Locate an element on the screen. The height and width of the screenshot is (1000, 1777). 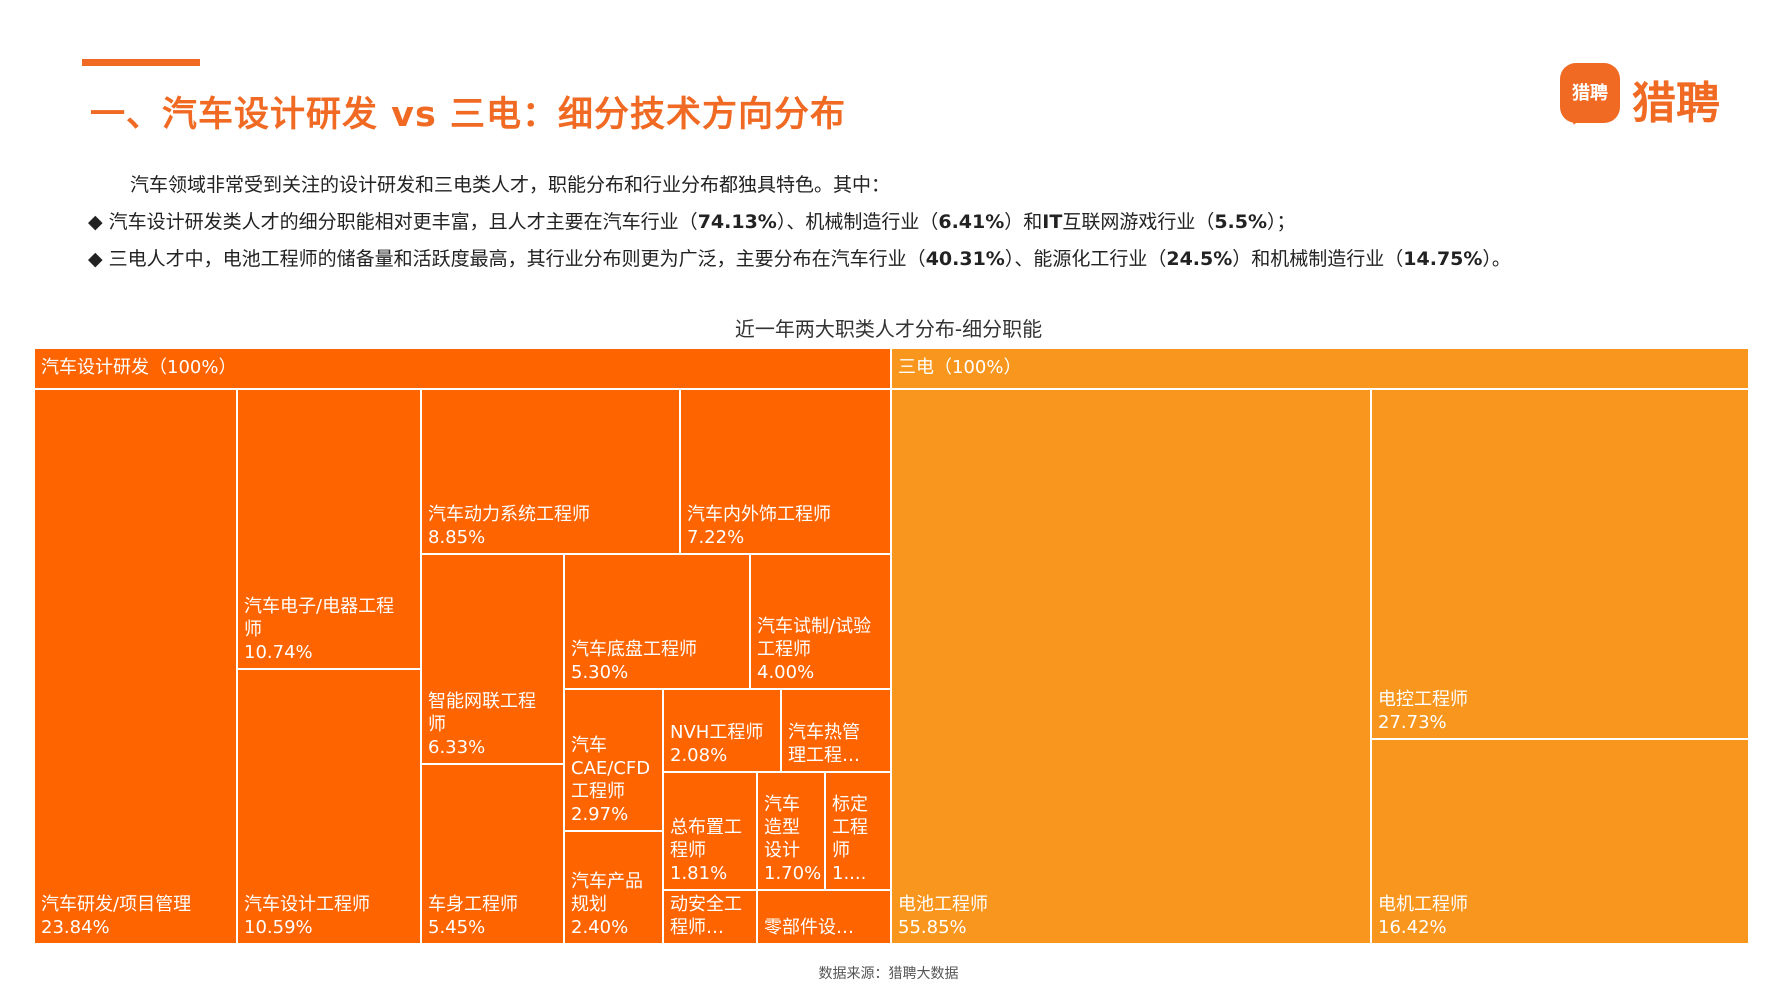
treemap-group-header-design: 汽车设计研发（100%） is located at coordinates (462, 368).